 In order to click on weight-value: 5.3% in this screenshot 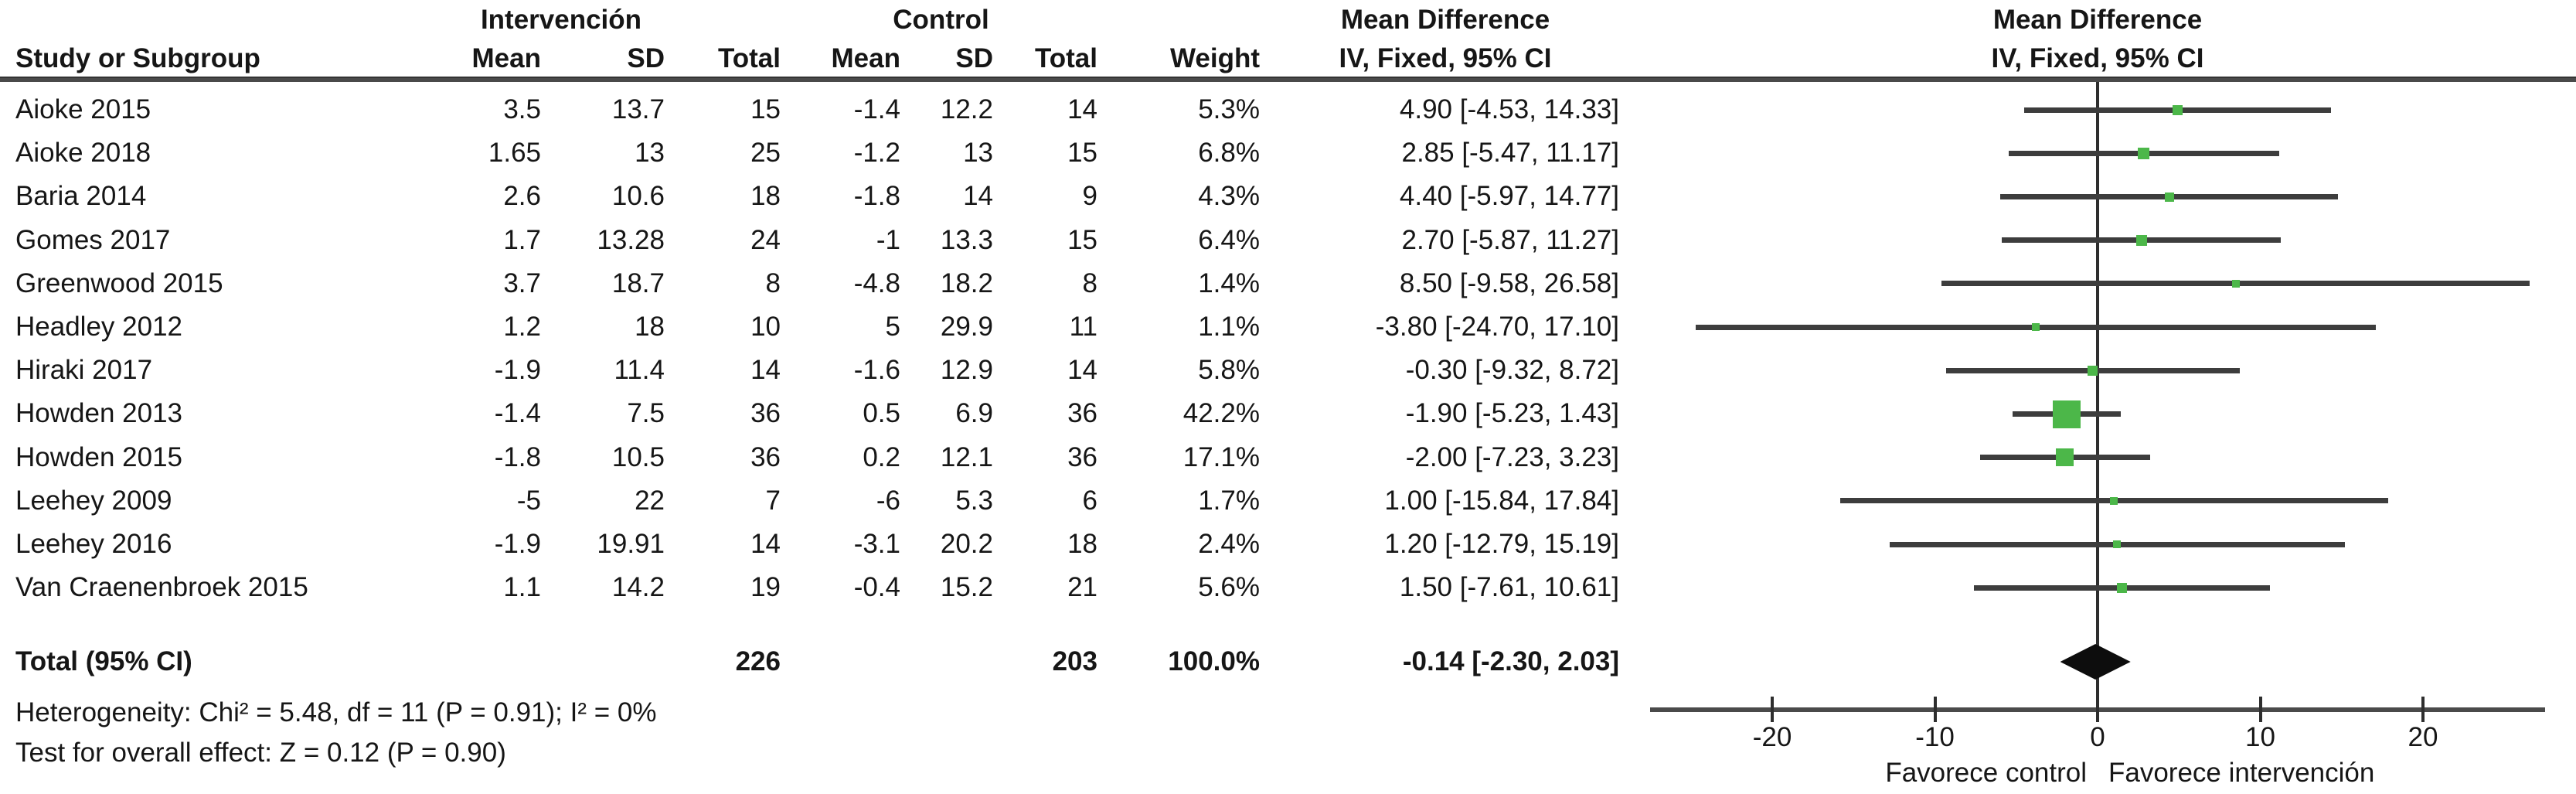, I will do `click(1229, 109)`.